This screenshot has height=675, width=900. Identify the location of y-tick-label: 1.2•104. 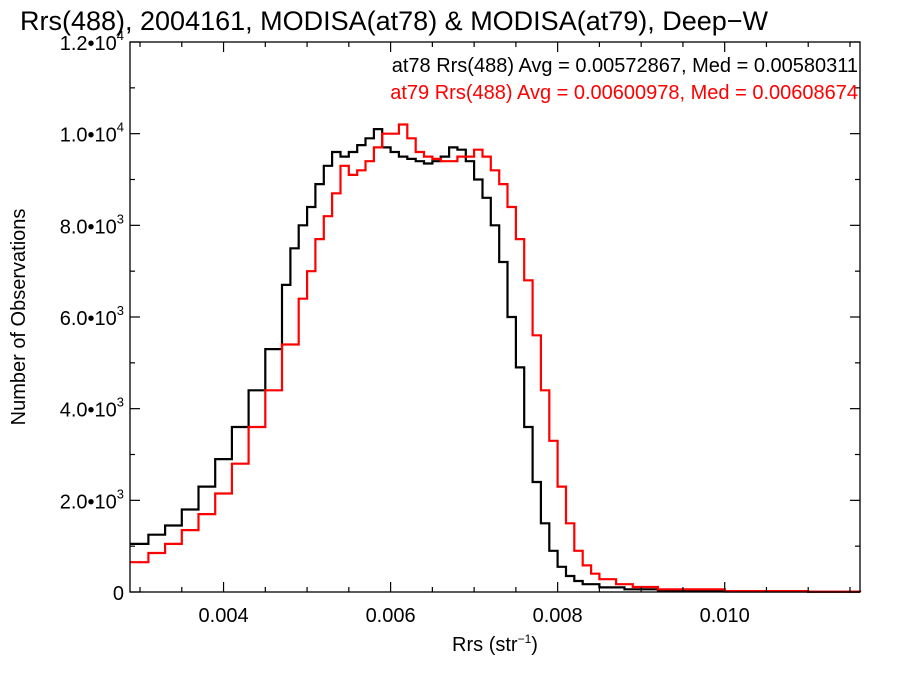
(92, 41).